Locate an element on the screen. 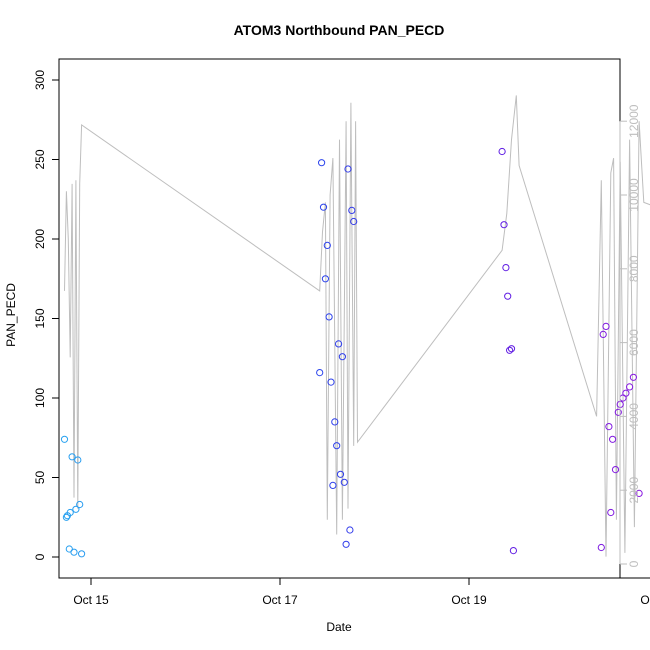 This screenshot has width=650, height=650. y-axis-left: 0 50 100 150 200 250 300 is located at coordinates (46, 315).